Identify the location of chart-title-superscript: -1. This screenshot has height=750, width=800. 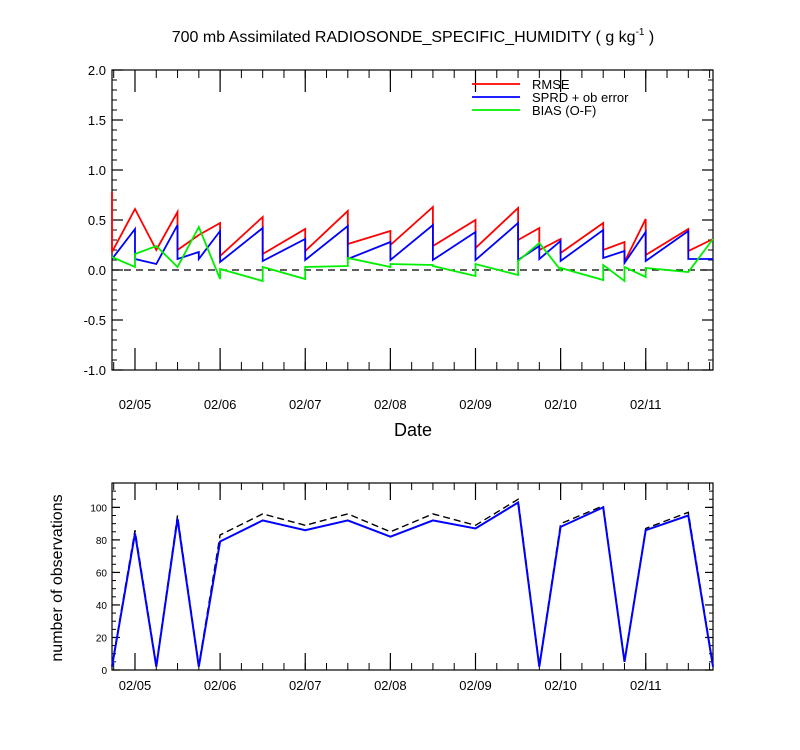
(640, 32).